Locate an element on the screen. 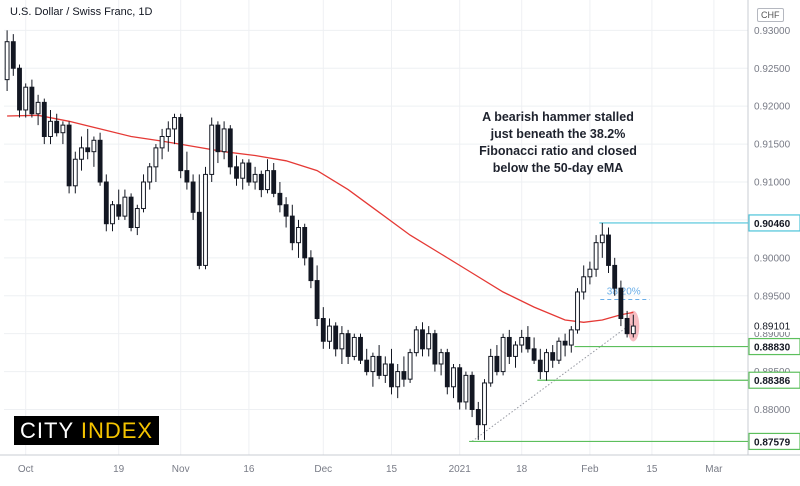 This screenshot has width=800, height=486. currency-badge: CHF is located at coordinates (770, 15).